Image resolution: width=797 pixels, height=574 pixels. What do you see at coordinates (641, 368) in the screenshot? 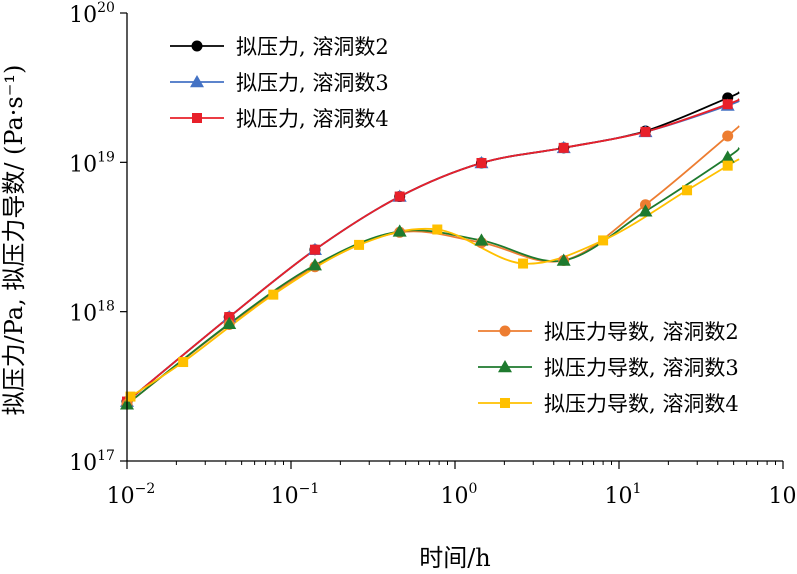
I see `legend-label: 拟压力导数, 溶洞数3` at bounding box center [641, 368].